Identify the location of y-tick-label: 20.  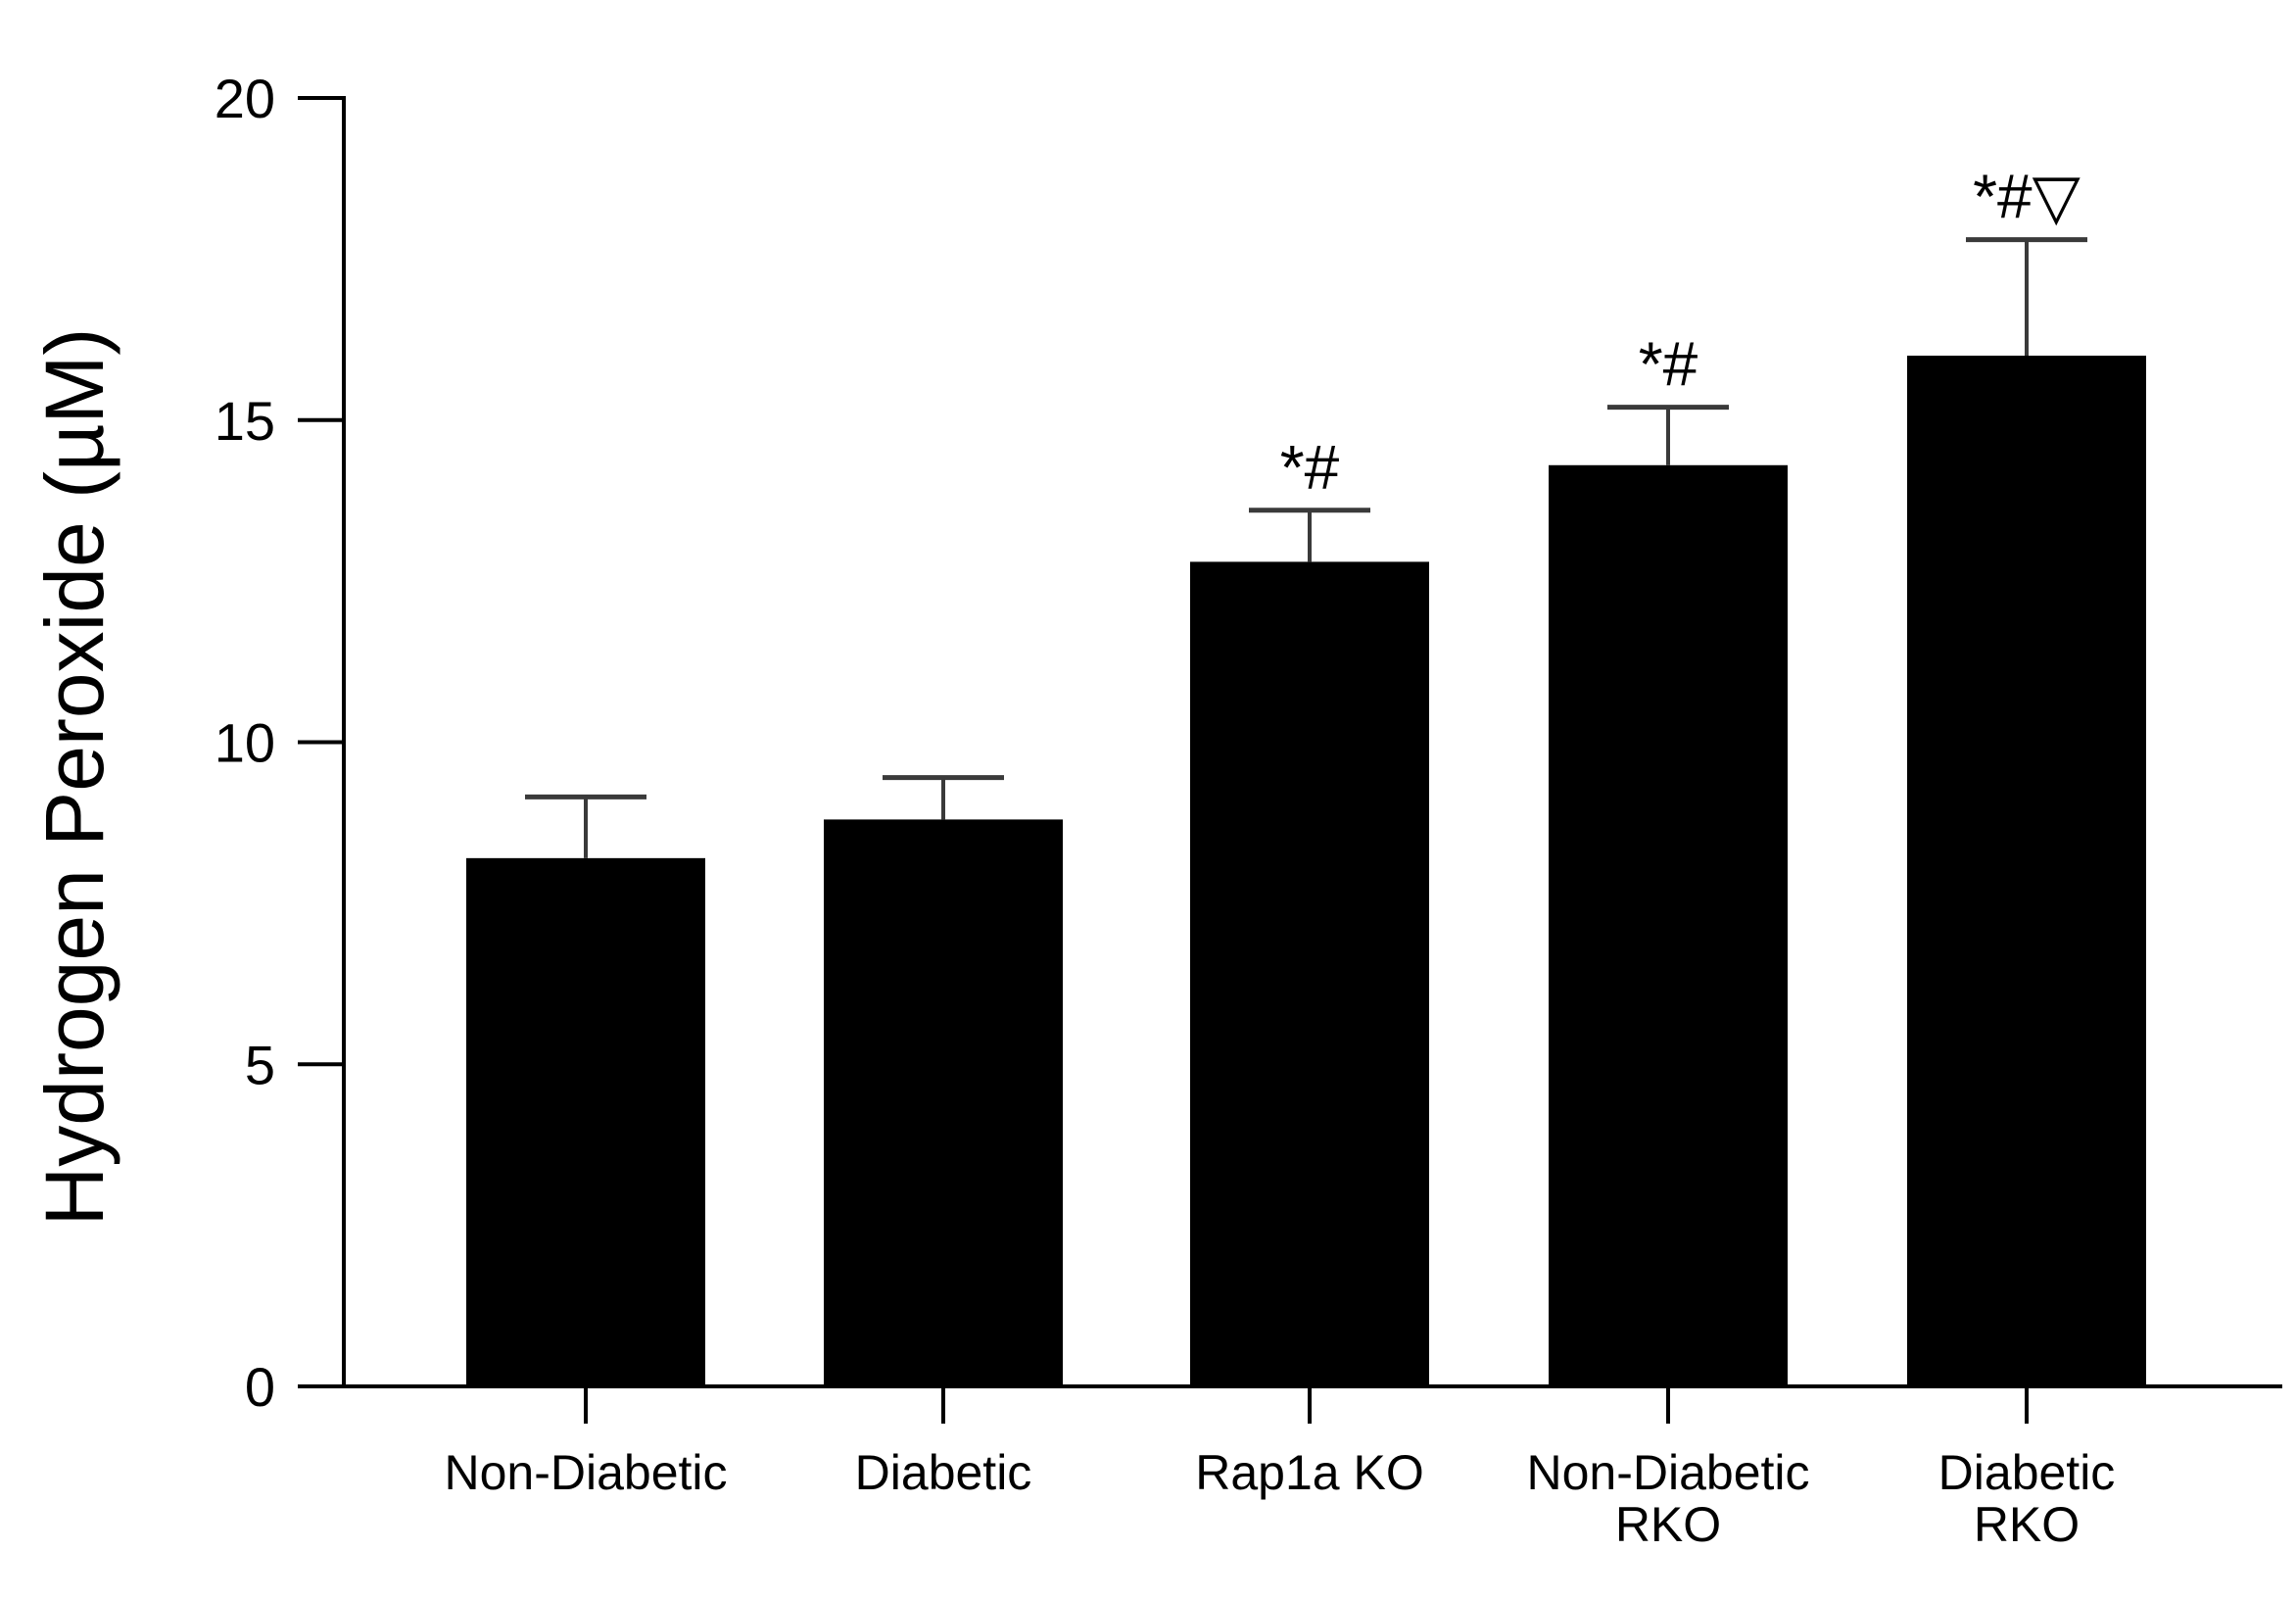
(245, 98).